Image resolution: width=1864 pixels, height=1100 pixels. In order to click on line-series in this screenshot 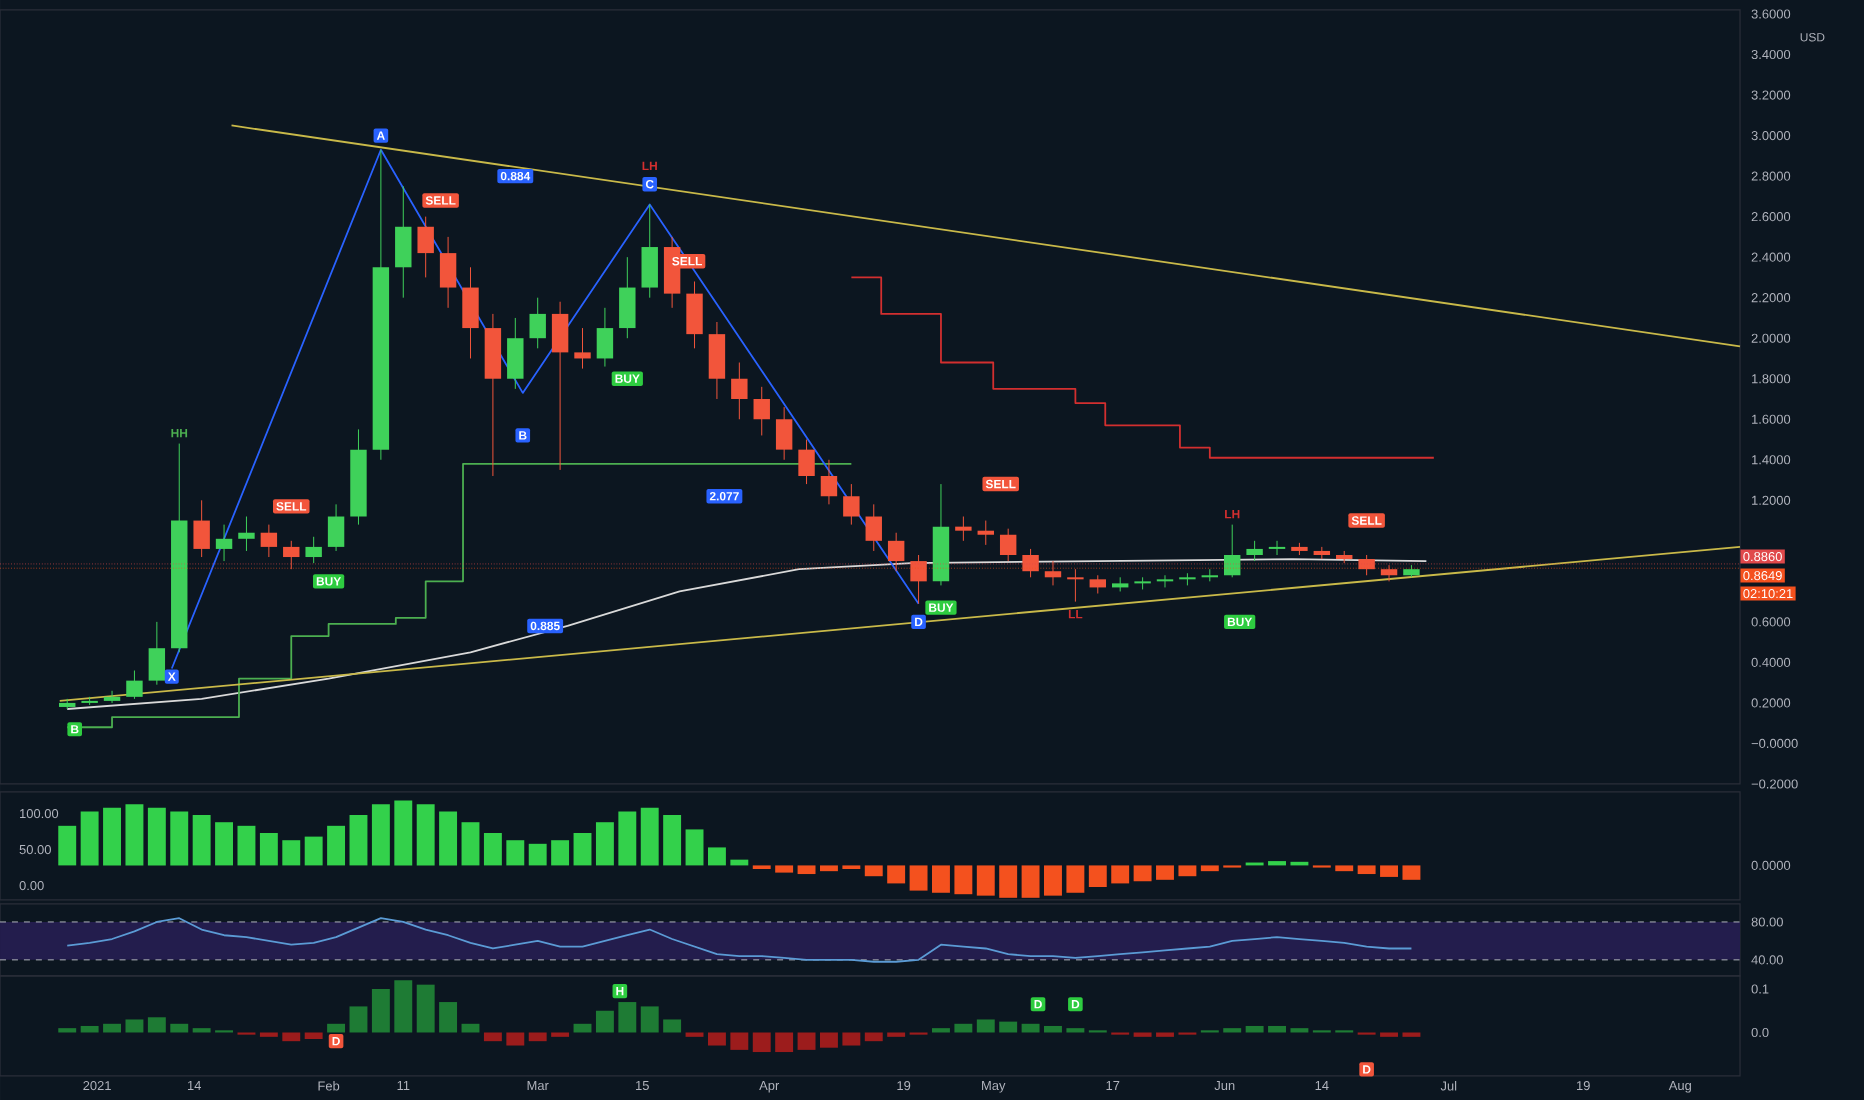, I will do `click(747, 634)`.